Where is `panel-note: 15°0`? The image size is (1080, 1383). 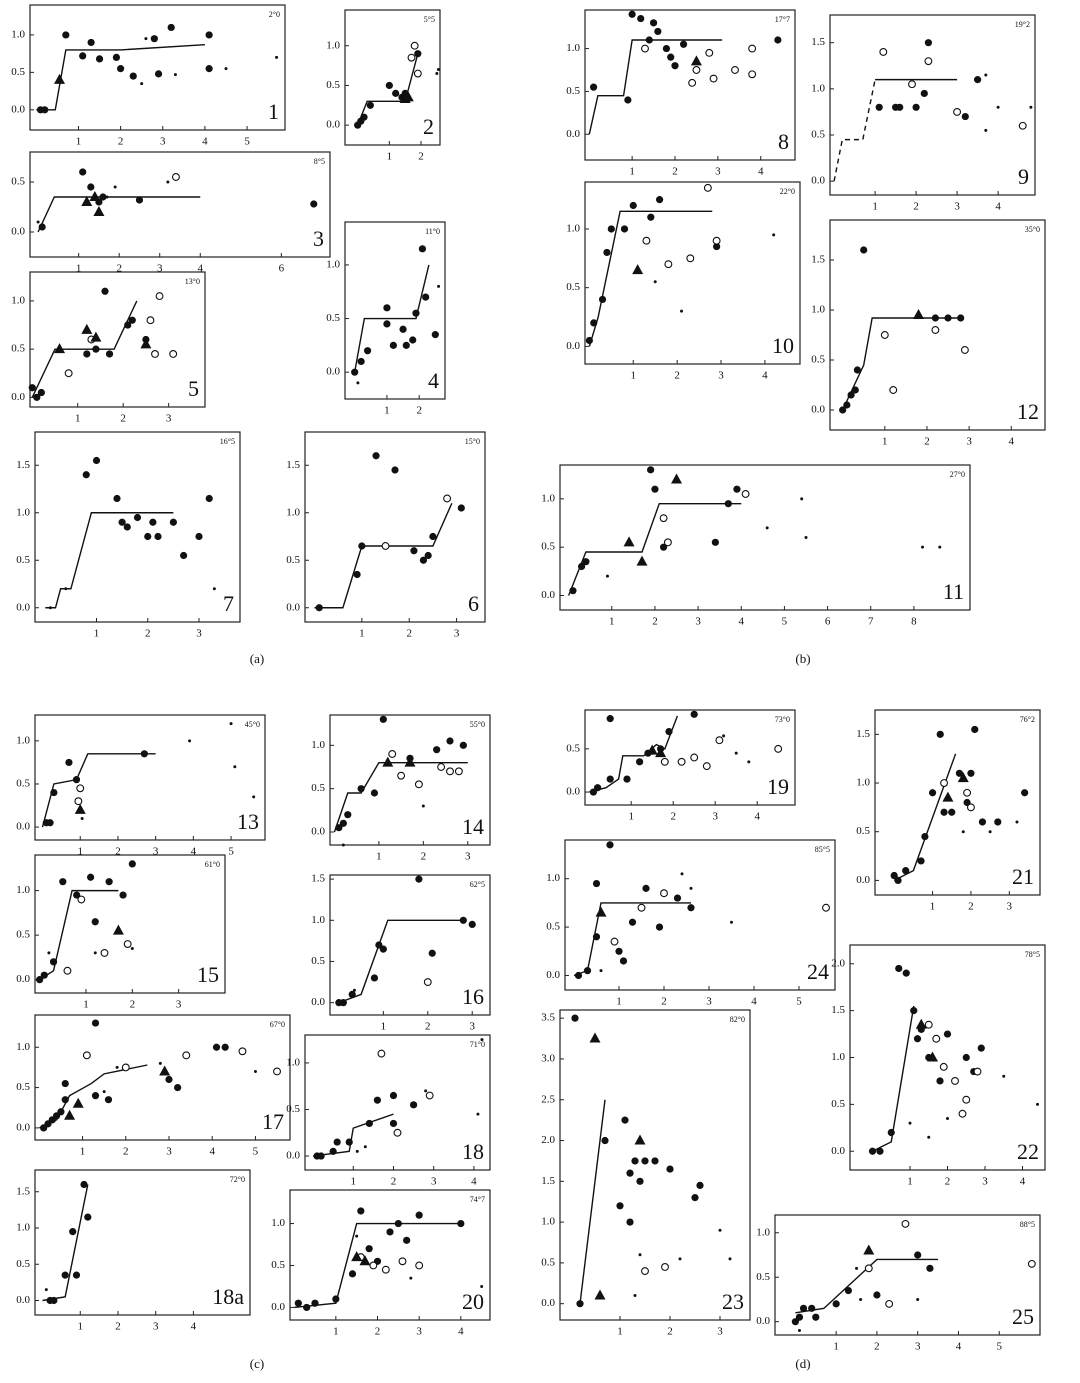
panel-note: 15°0 is located at coordinates (472, 441).